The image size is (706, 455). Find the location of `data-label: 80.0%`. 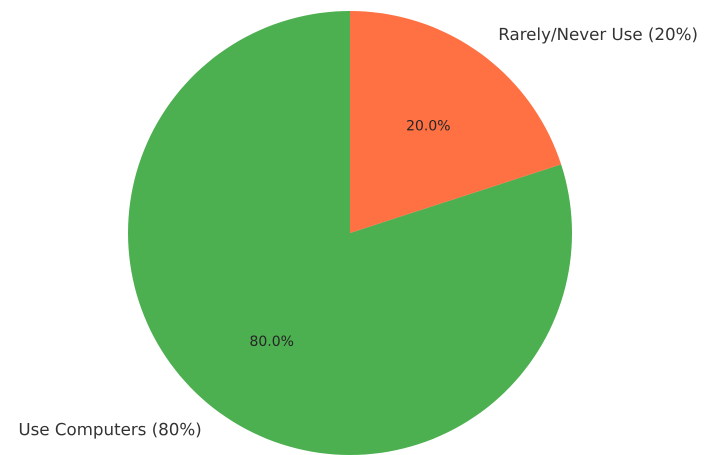

data-label: 80.0% is located at coordinates (272, 340).